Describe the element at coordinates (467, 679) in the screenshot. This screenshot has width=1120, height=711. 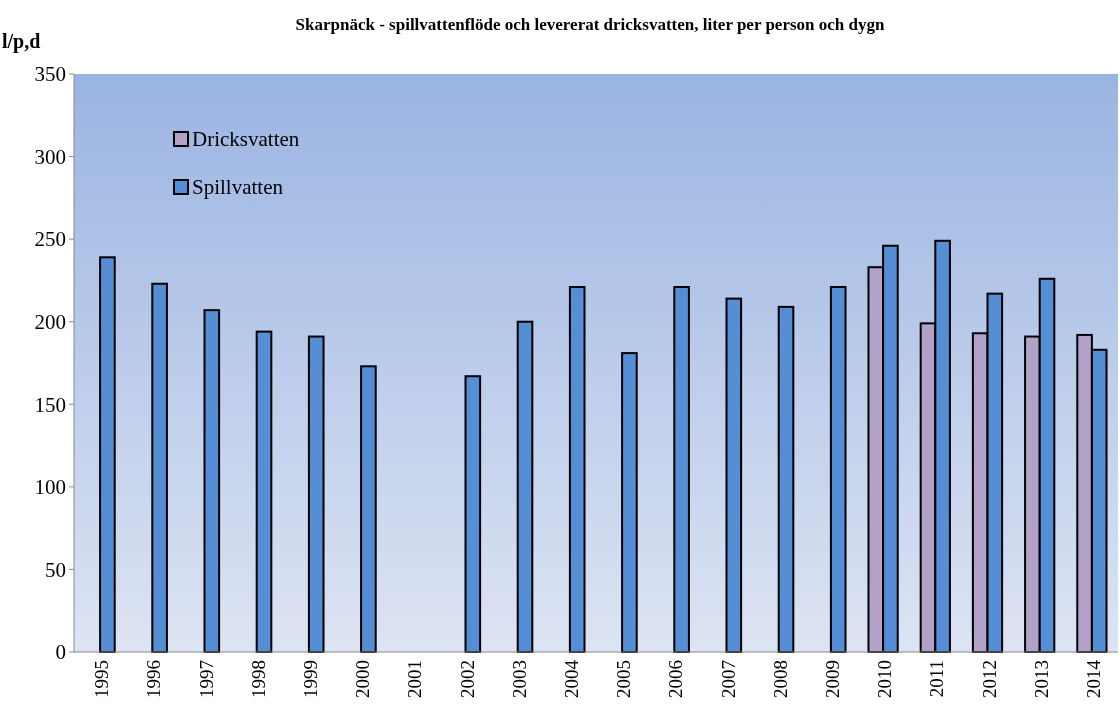
I see `x-tick-label: 2002` at that location.